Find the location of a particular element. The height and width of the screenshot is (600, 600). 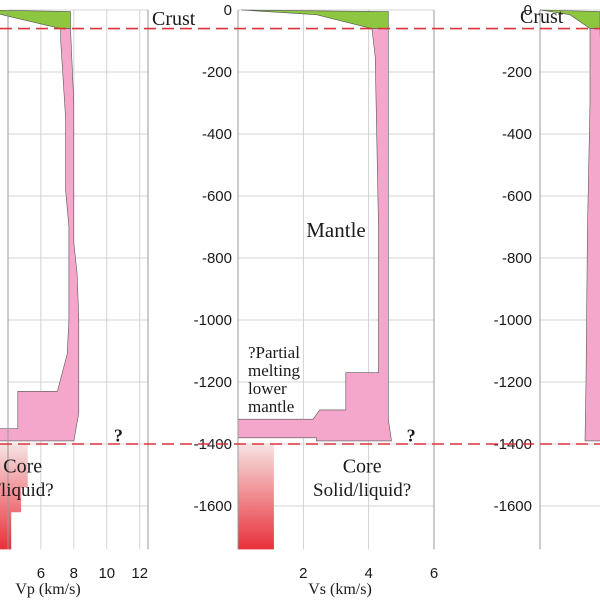

crust-region-Vp is located at coordinates (35, 19).